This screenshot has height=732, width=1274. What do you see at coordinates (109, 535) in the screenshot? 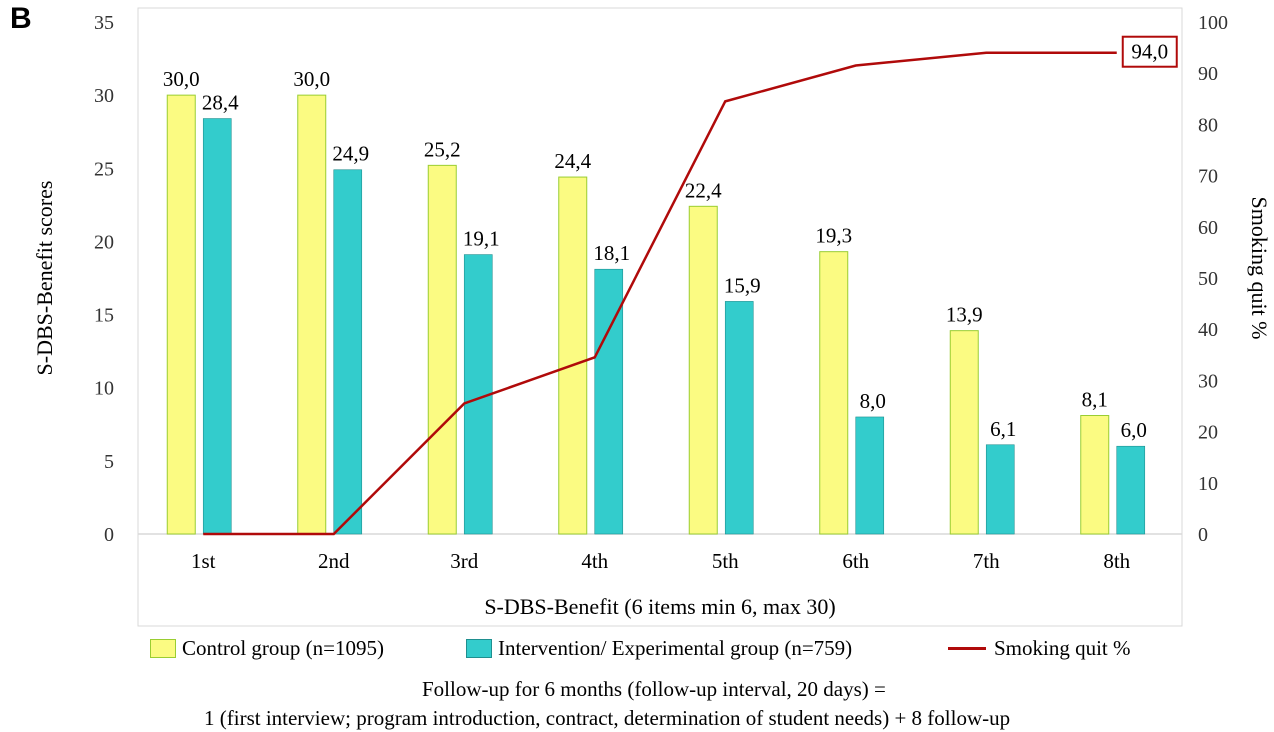
I see `y-tick-label: 0` at bounding box center [109, 535].